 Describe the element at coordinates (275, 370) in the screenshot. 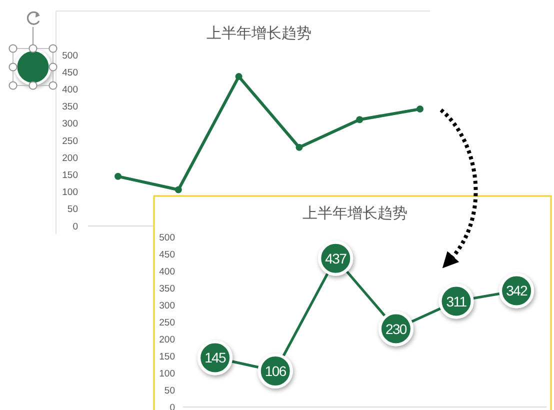

I see `data-label: 106` at that location.